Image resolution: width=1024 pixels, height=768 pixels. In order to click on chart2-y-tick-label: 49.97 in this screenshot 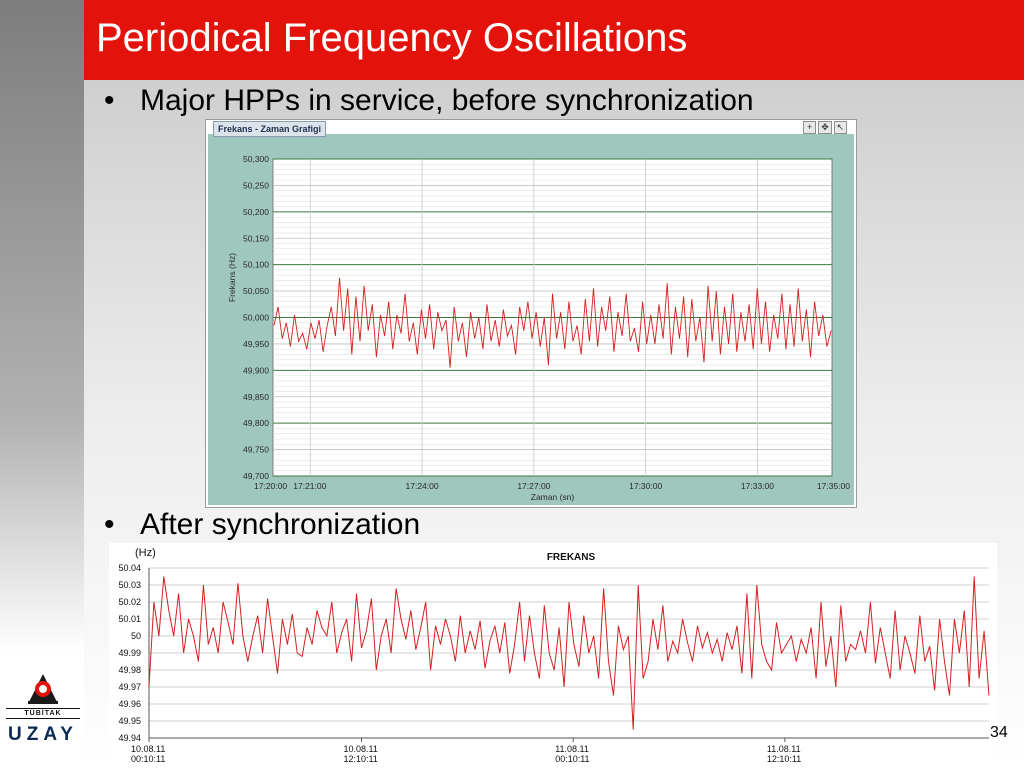, I will do `click(129, 687)`.